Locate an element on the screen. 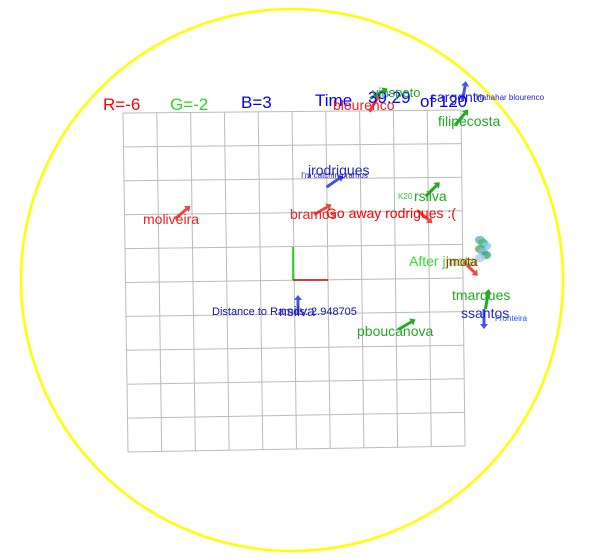 The image size is (590, 558). player-label-jmota: jmota is located at coordinates (462, 261).